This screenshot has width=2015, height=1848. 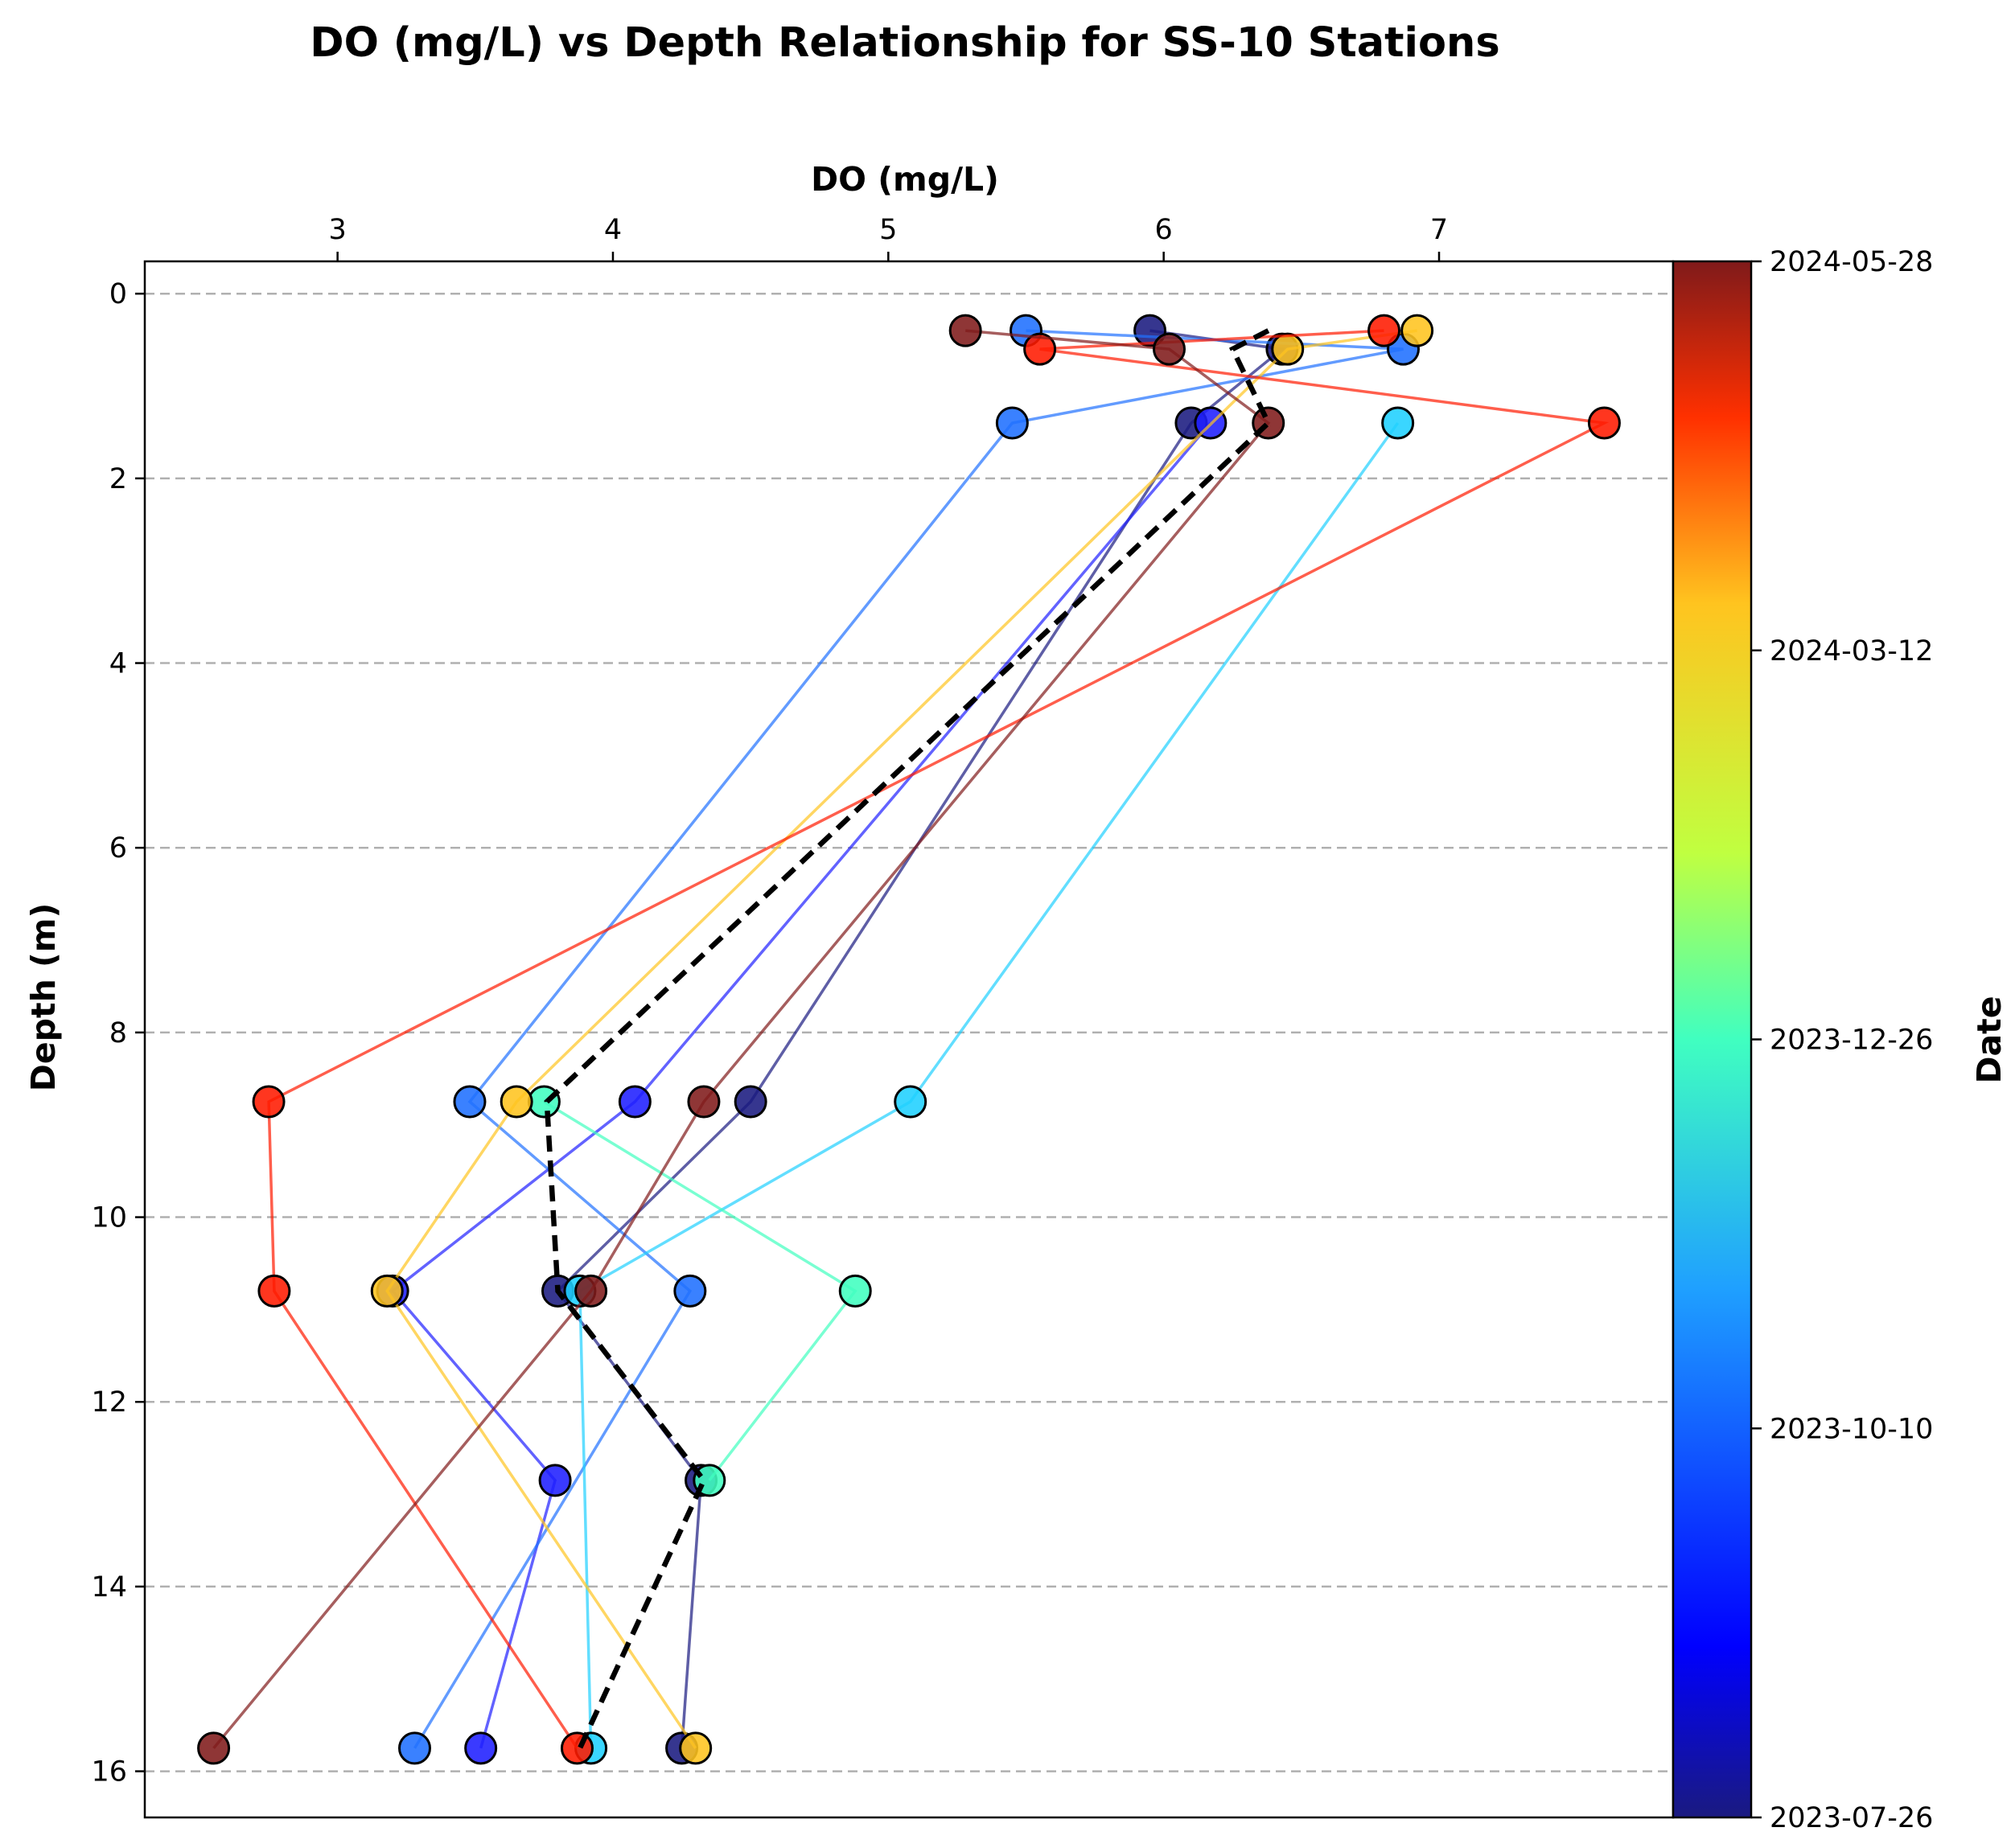 What do you see at coordinates (1852, 1818) in the screenshot?
I see `colorbar-tick-label-5: 2023-07-26` at bounding box center [1852, 1818].